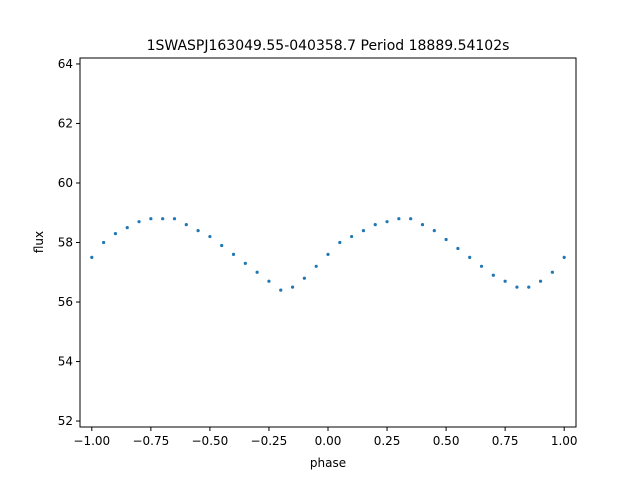 The image size is (640, 480). I want to click on x-tick-label: −0.25, so click(269, 441).